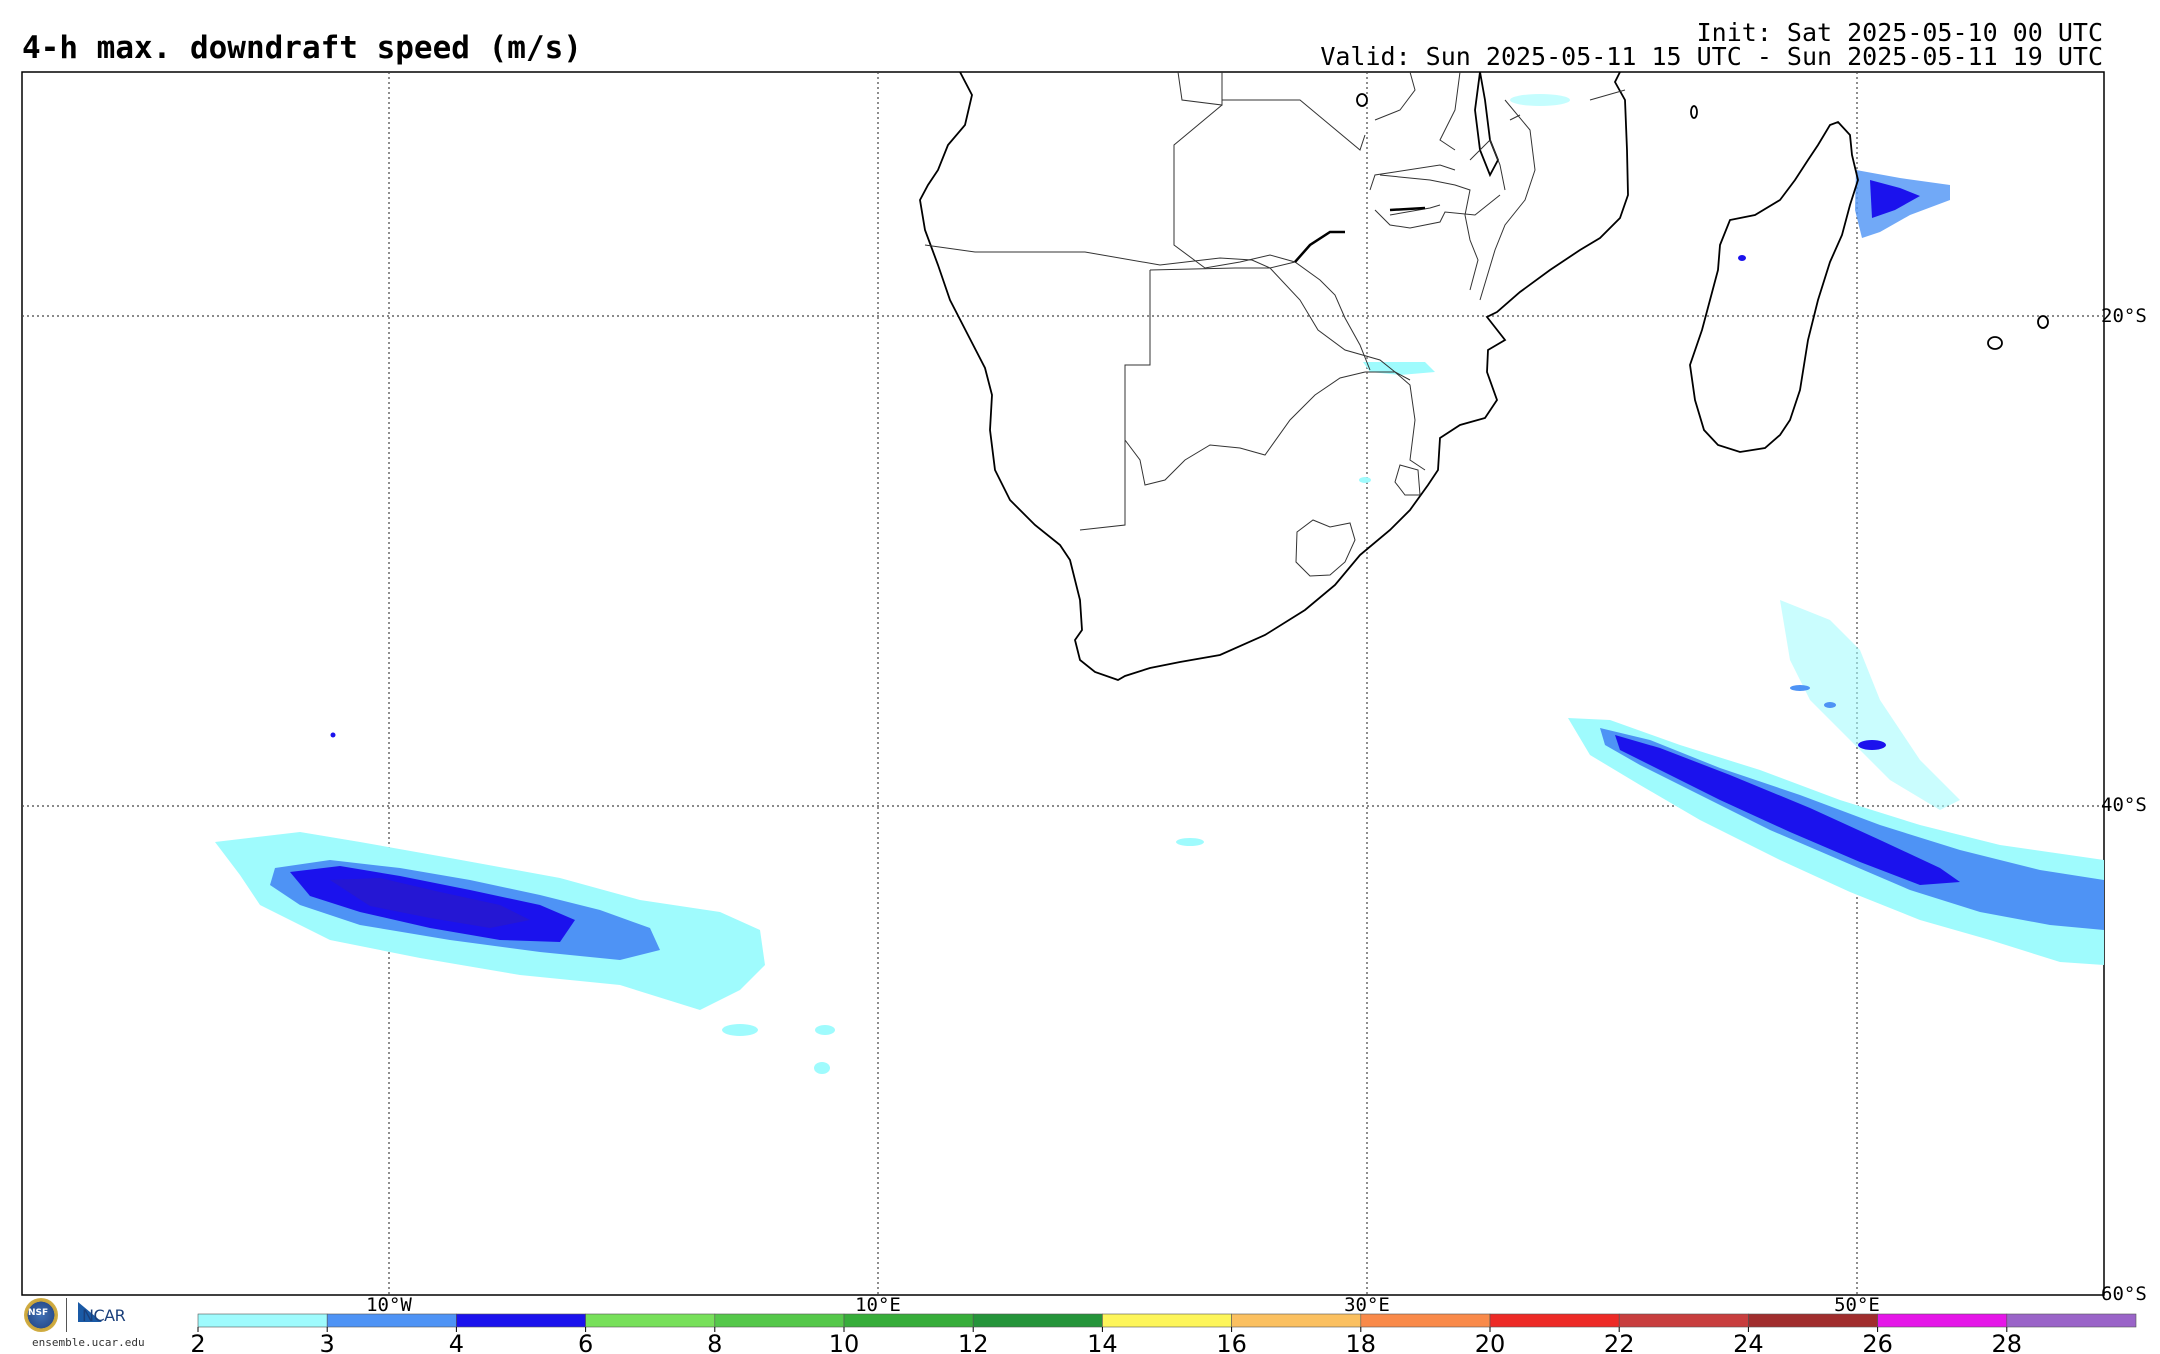 The width and height of the screenshot is (2160, 1354). Describe the element at coordinates (1367, 1305) in the screenshot. I see `lon-label-30e: 30°E` at that location.